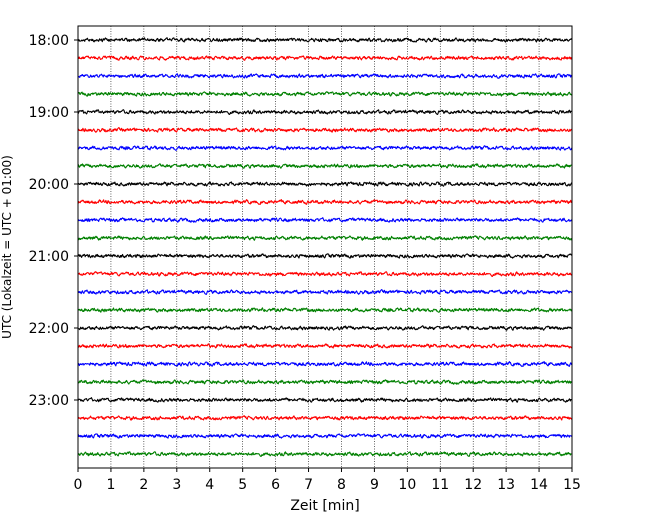 The height and width of the screenshot is (520, 650). What do you see at coordinates (275, 485) in the screenshot?
I see `x-tick-label: 6` at bounding box center [275, 485].